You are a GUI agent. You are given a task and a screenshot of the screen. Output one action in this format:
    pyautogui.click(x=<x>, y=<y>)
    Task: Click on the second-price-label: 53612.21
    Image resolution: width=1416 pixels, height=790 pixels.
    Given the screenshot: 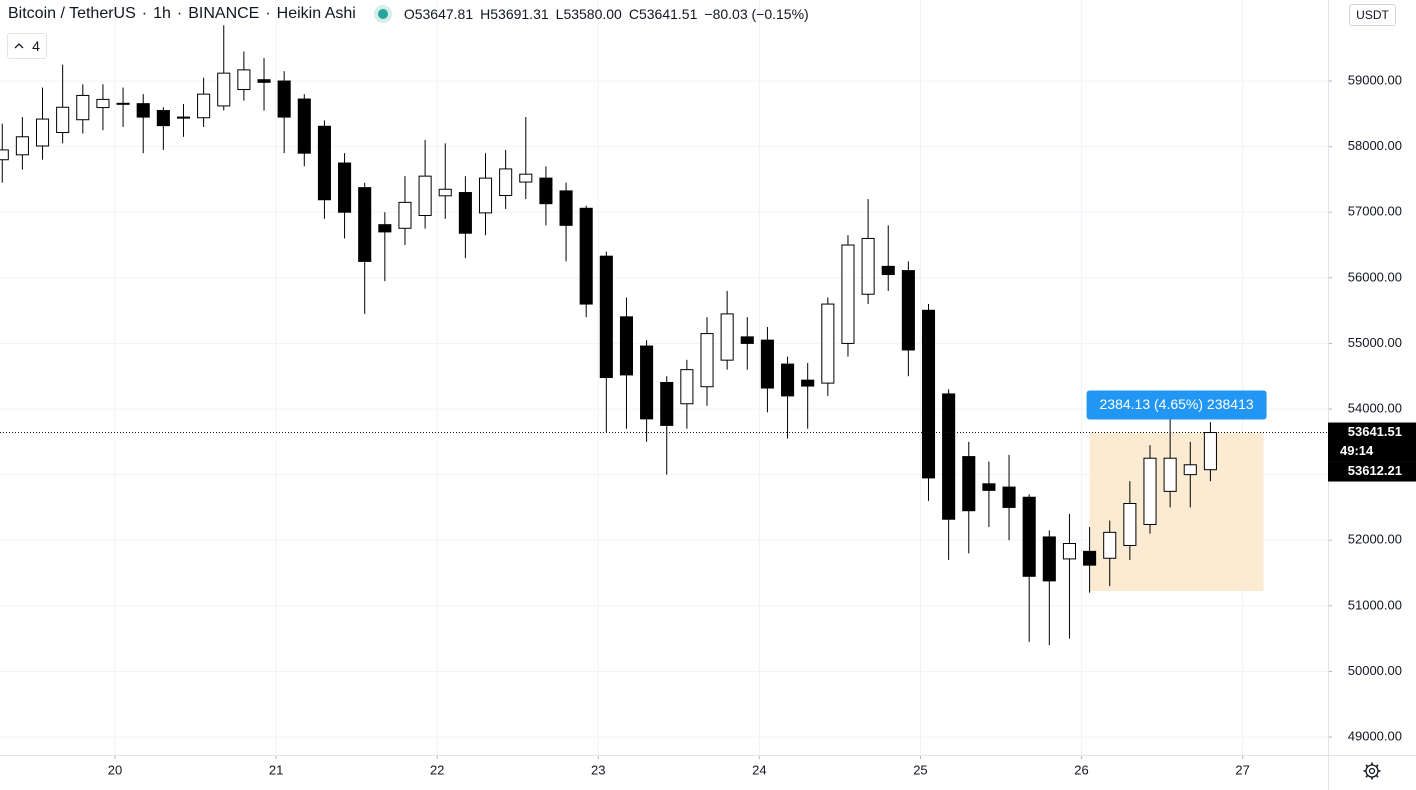 What is the action you would take?
    pyautogui.click(x=1375, y=470)
    